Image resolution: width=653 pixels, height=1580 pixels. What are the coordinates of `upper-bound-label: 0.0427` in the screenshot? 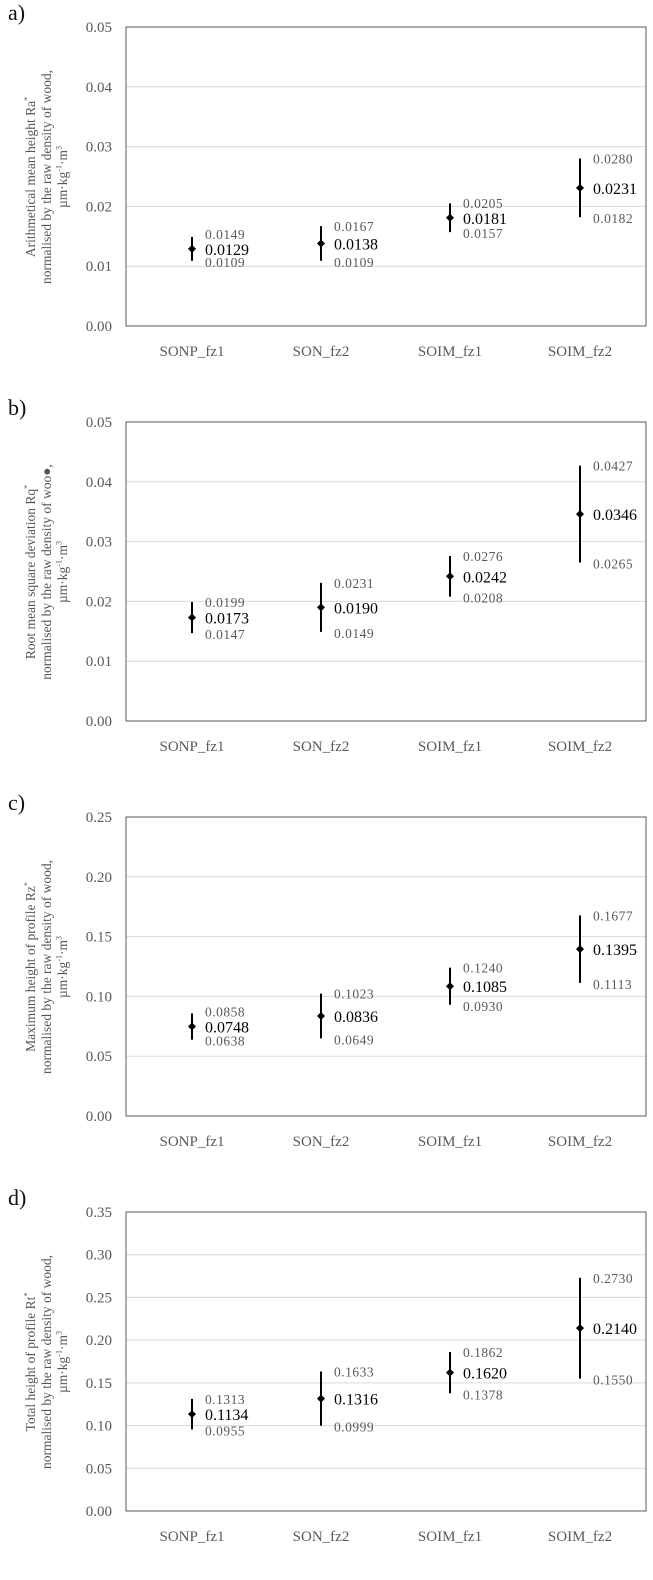 It's located at (613, 466).